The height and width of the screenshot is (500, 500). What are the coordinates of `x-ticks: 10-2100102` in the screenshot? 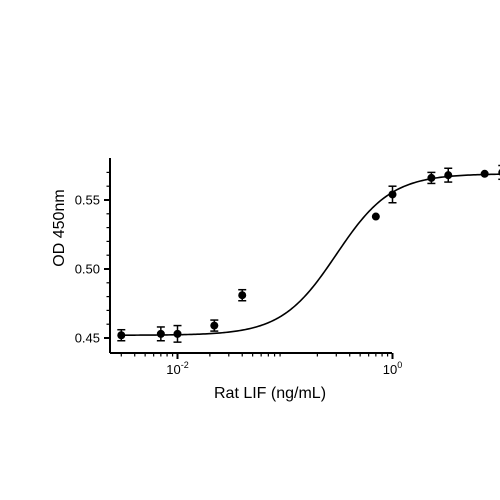 It's located at (261, 365).